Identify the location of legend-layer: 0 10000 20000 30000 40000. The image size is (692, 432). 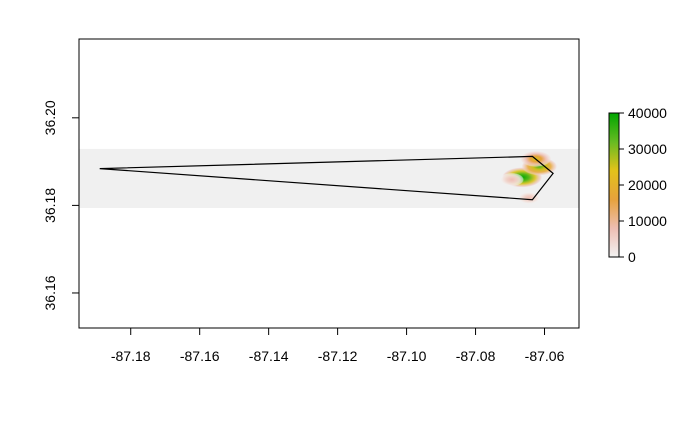
(637, 185).